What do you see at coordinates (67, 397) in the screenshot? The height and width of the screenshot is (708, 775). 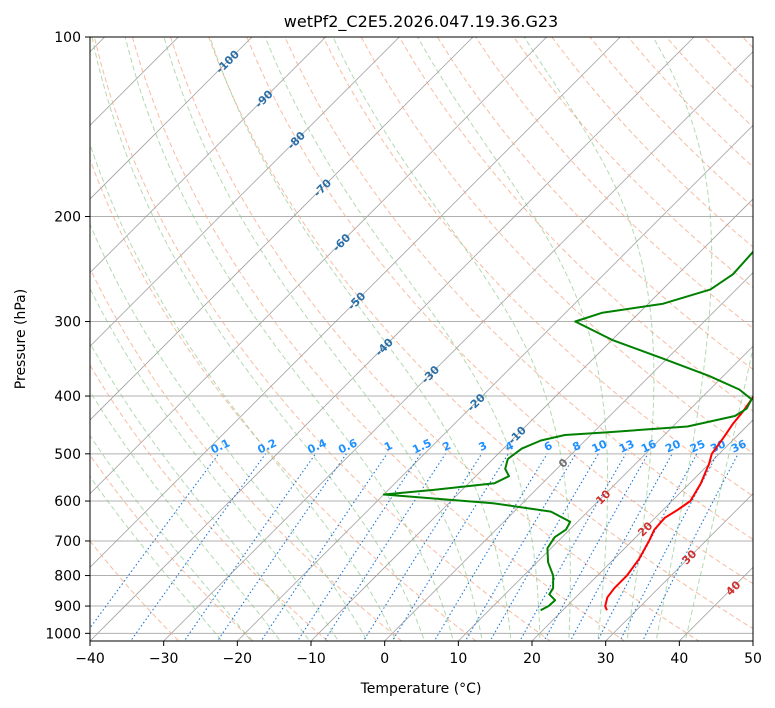 I see `y-tick-label: 400` at bounding box center [67, 397].